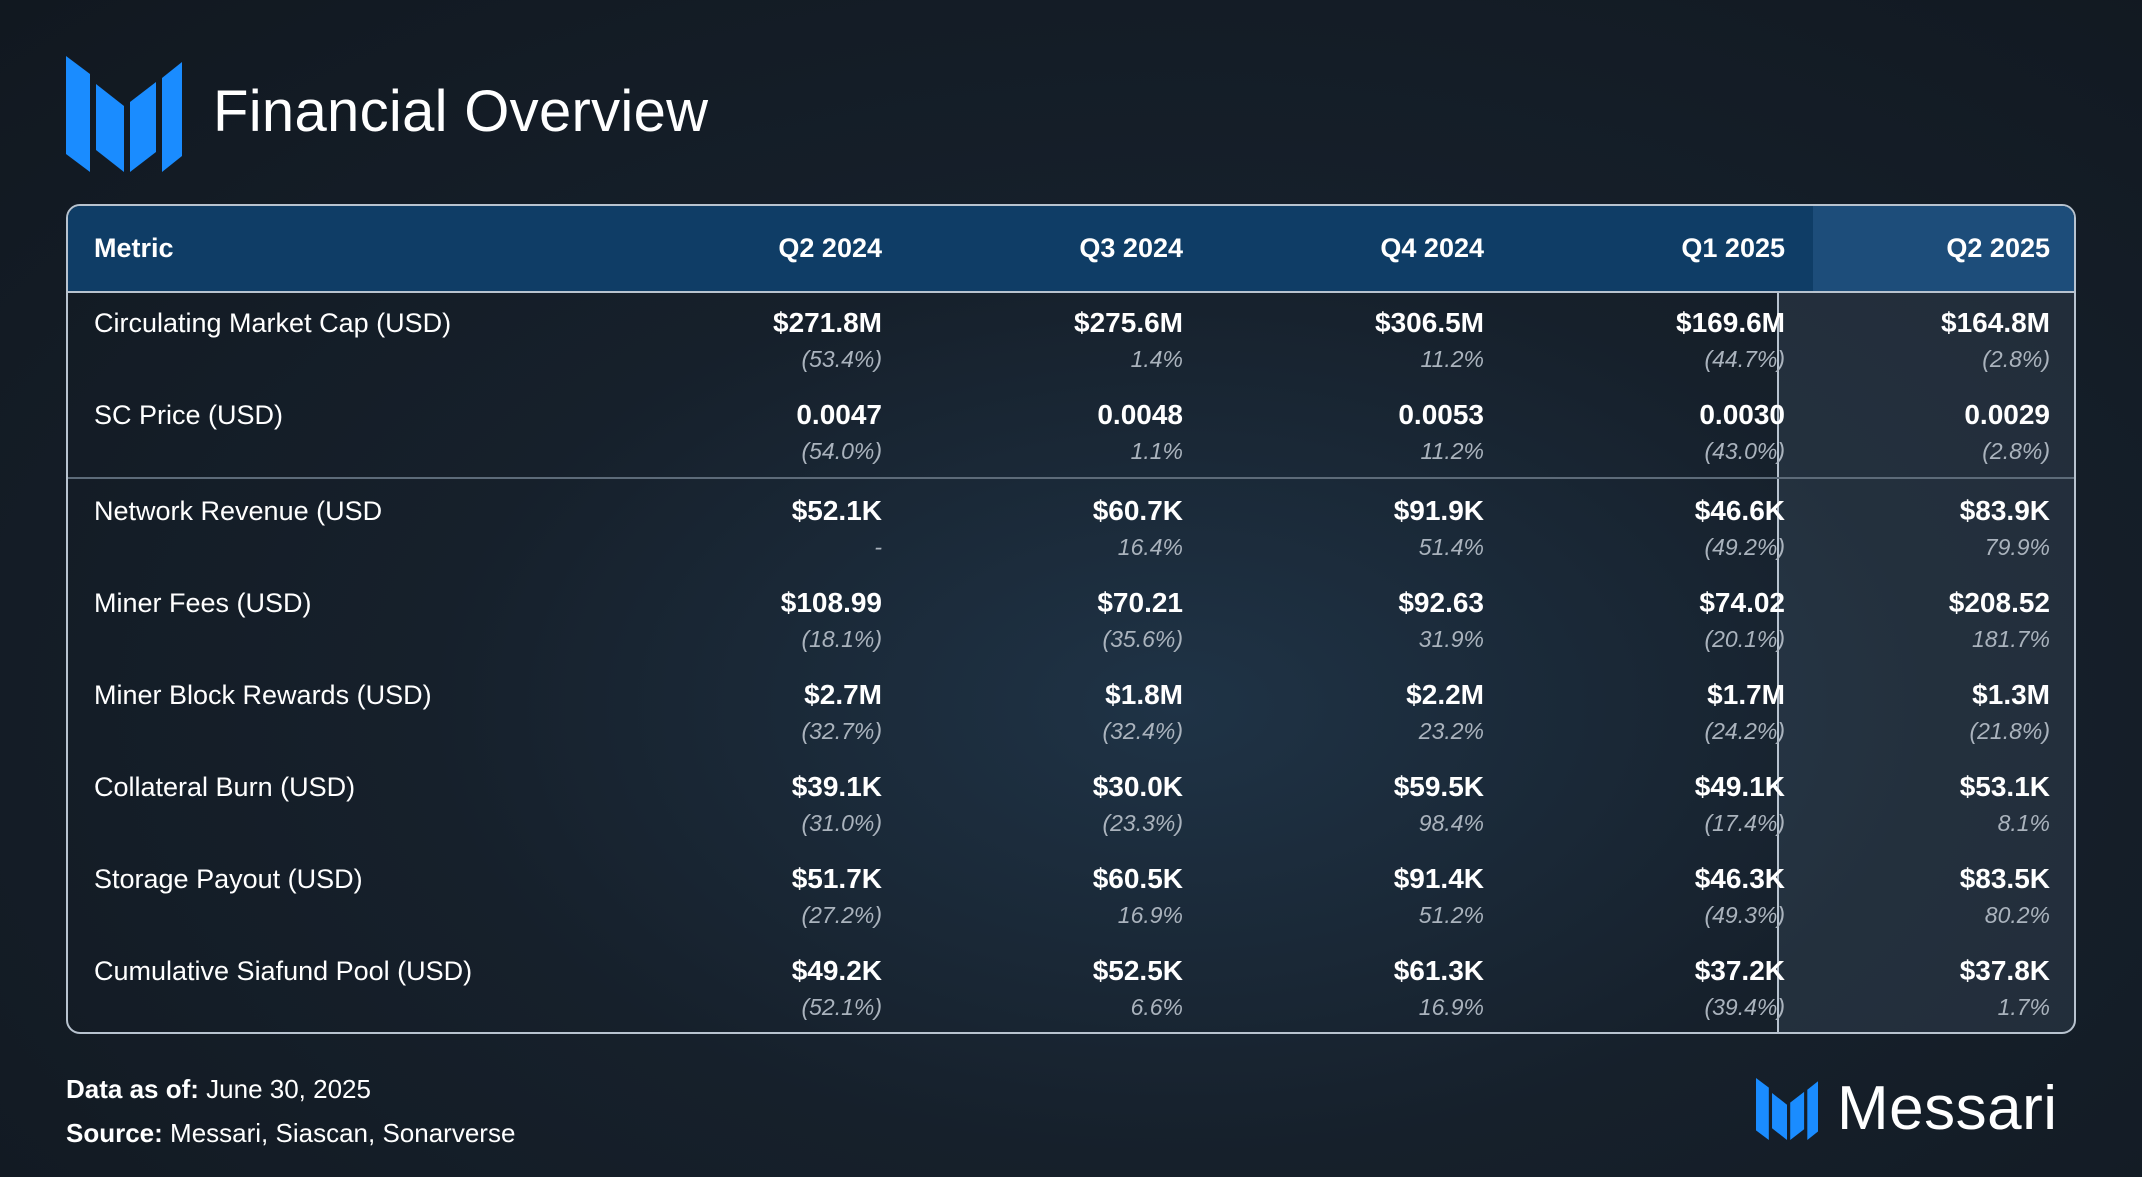 This screenshot has width=2142, height=1177. What do you see at coordinates (1137, 878) in the screenshot?
I see `cell-value: $60.5K` at bounding box center [1137, 878].